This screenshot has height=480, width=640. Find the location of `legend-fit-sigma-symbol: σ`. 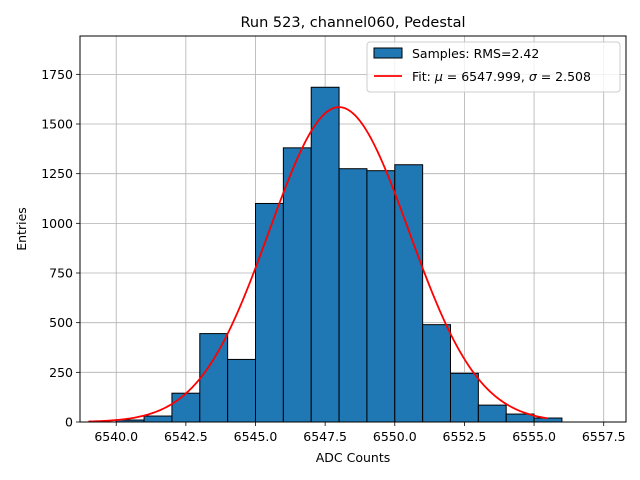

legend-fit-sigma-symbol: σ is located at coordinates (533, 76).